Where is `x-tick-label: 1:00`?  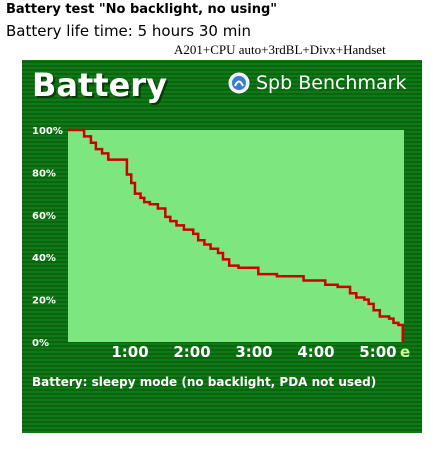
x-tick-label: 1:00 is located at coordinates (129, 351).